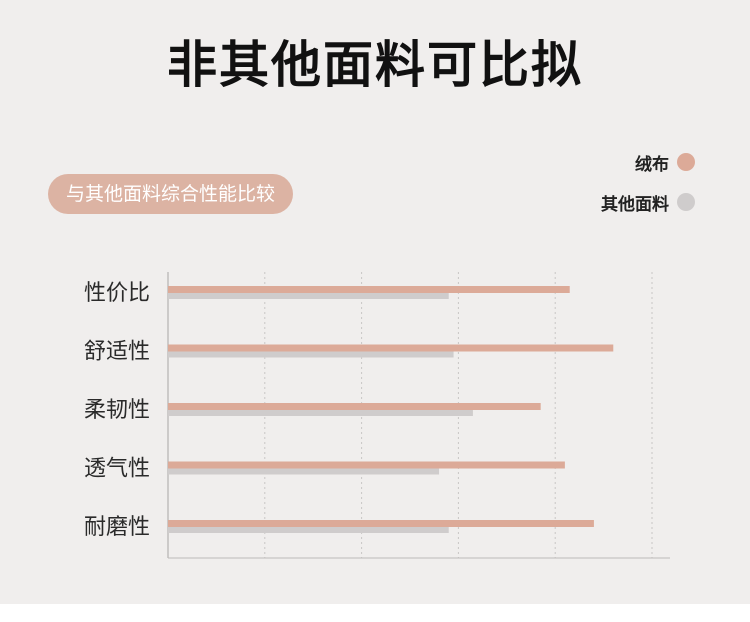 This screenshot has height=622, width=750. I want to click on legend: 绒布 其他面料, so click(648, 188).